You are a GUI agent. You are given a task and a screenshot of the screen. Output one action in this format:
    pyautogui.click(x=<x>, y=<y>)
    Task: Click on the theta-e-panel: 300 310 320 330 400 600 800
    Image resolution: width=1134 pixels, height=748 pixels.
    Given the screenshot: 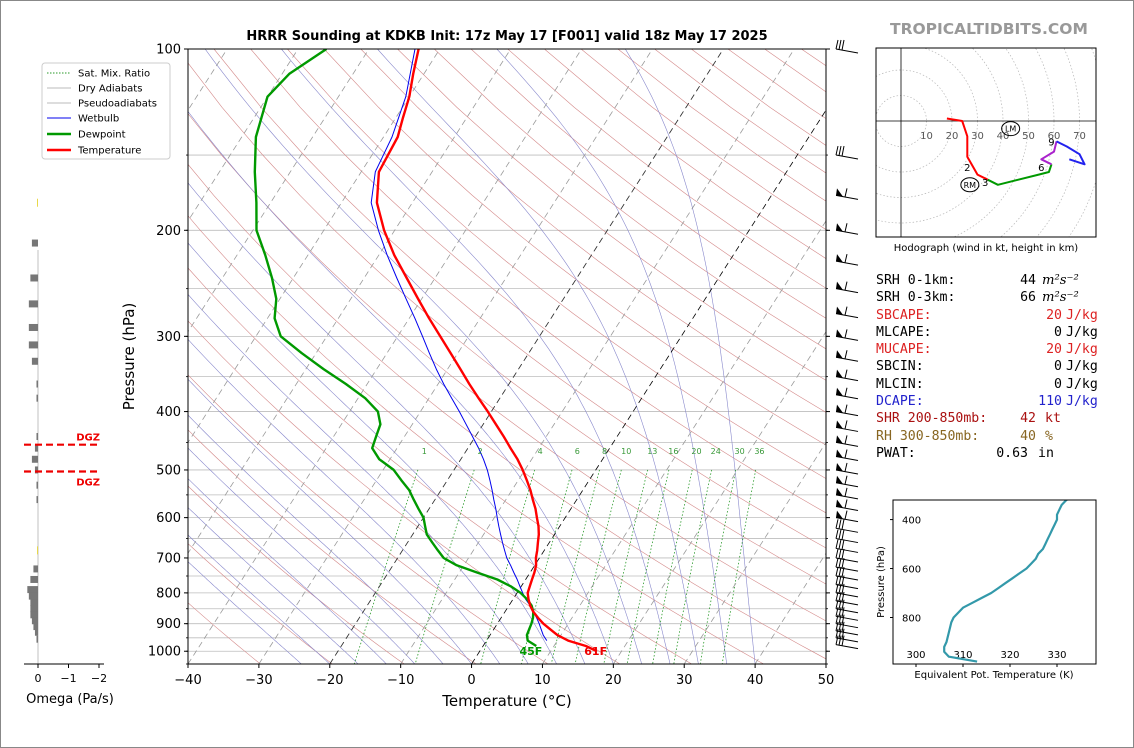 What is the action you would take?
    pyautogui.click(x=979, y=583)
    